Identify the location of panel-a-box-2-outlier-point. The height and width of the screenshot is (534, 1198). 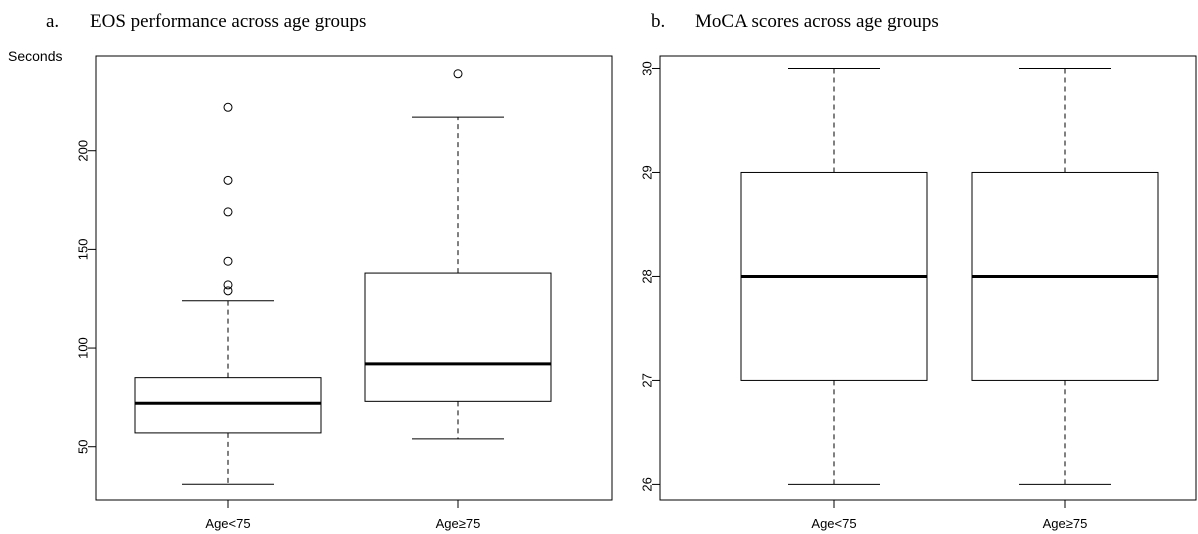
(458, 74).